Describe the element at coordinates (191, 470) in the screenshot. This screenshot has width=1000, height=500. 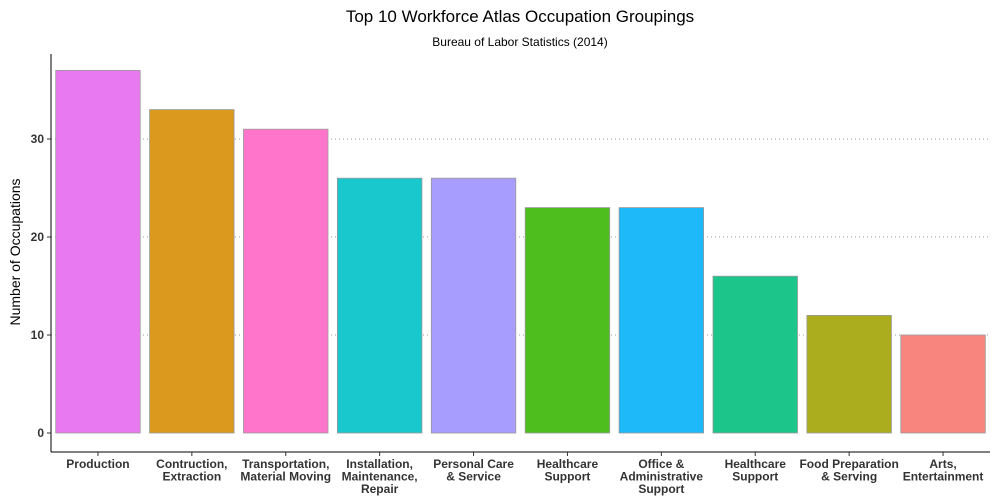
I see `x-tick-label-2: Contruction, Extraction` at that location.